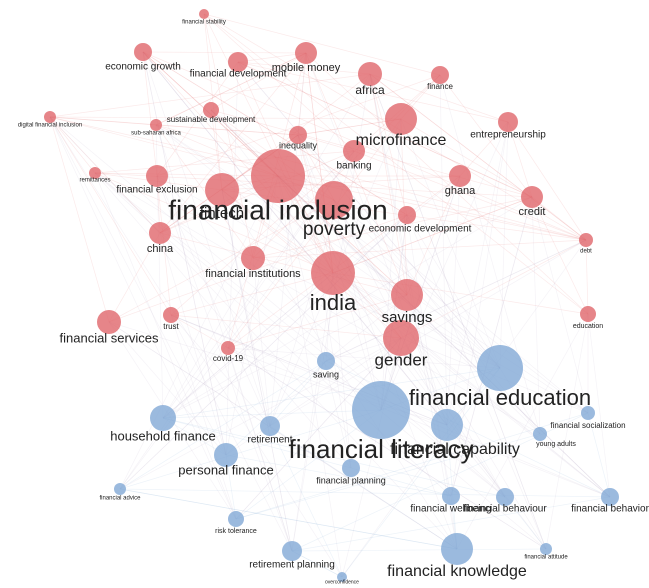  What do you see at coordinates (238, 74) in the screenshot?
I see `node-label: financial development` at bounding box center [238, 74].